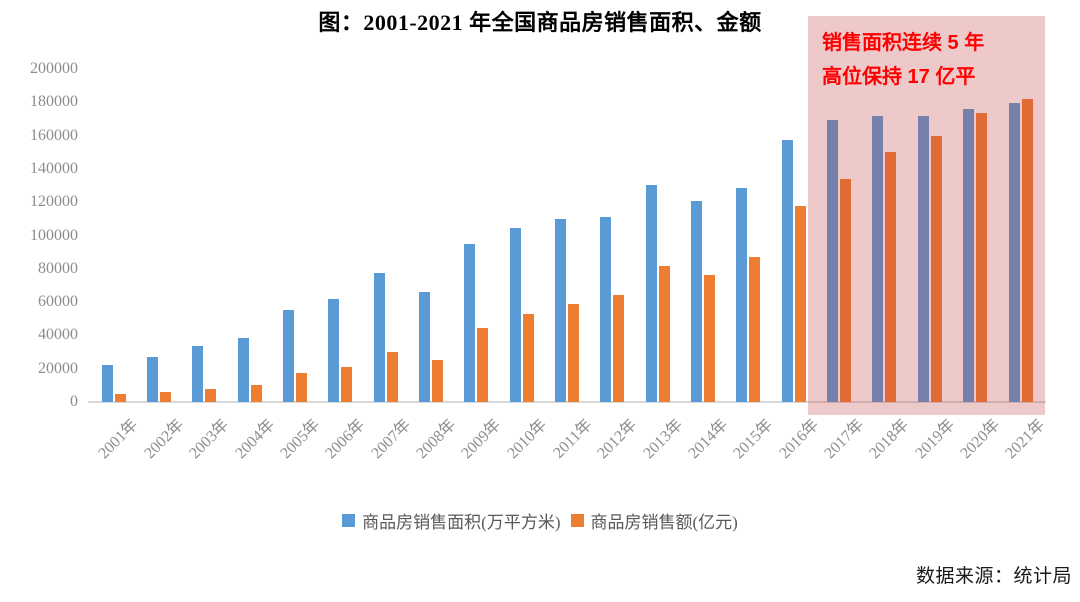  What do you see at coordinates (424, 347) in the screenshot?
I see `bar-area-2008年` at bounding box center [424, 347].